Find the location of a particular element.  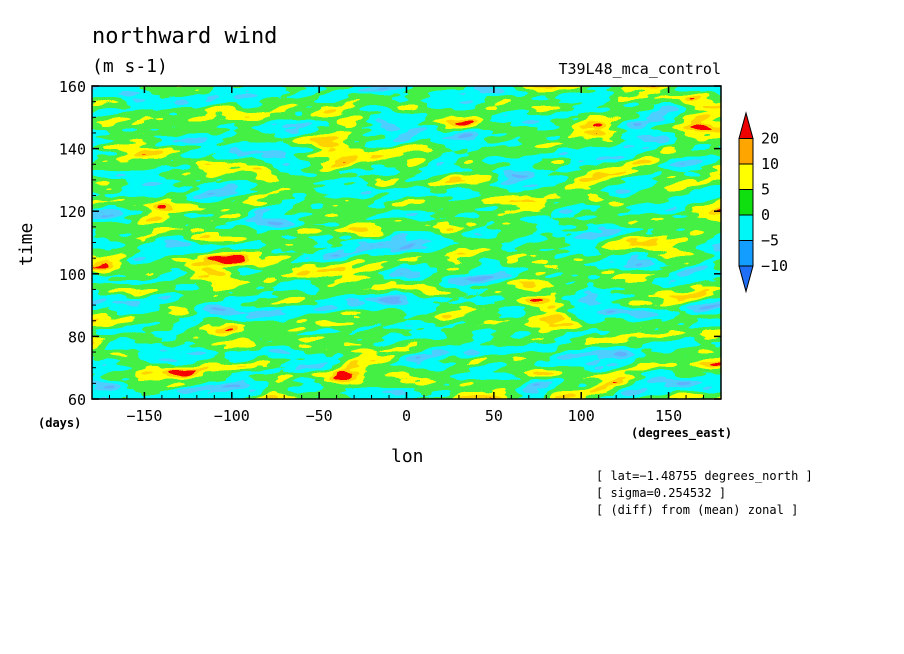

x-tick-label: 0 is located at coordinates (406, 416).